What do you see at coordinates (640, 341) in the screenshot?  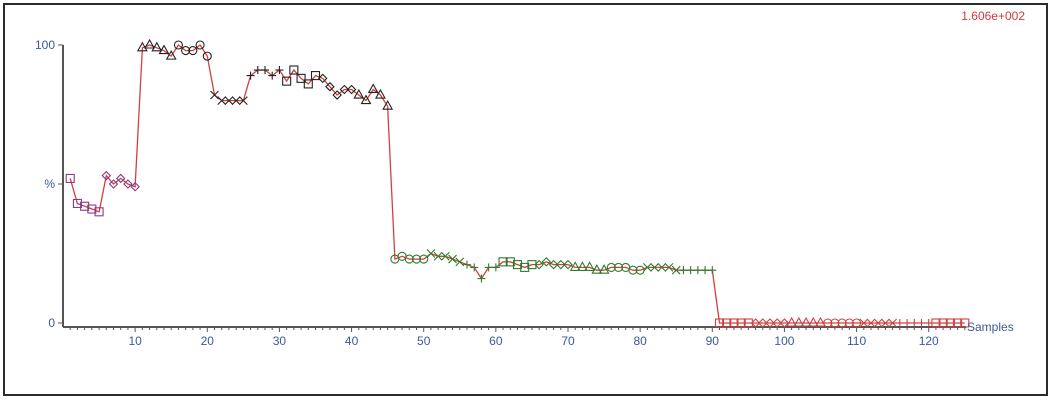 I see `x-tick-label: 80` at bounding box center [640, 341].